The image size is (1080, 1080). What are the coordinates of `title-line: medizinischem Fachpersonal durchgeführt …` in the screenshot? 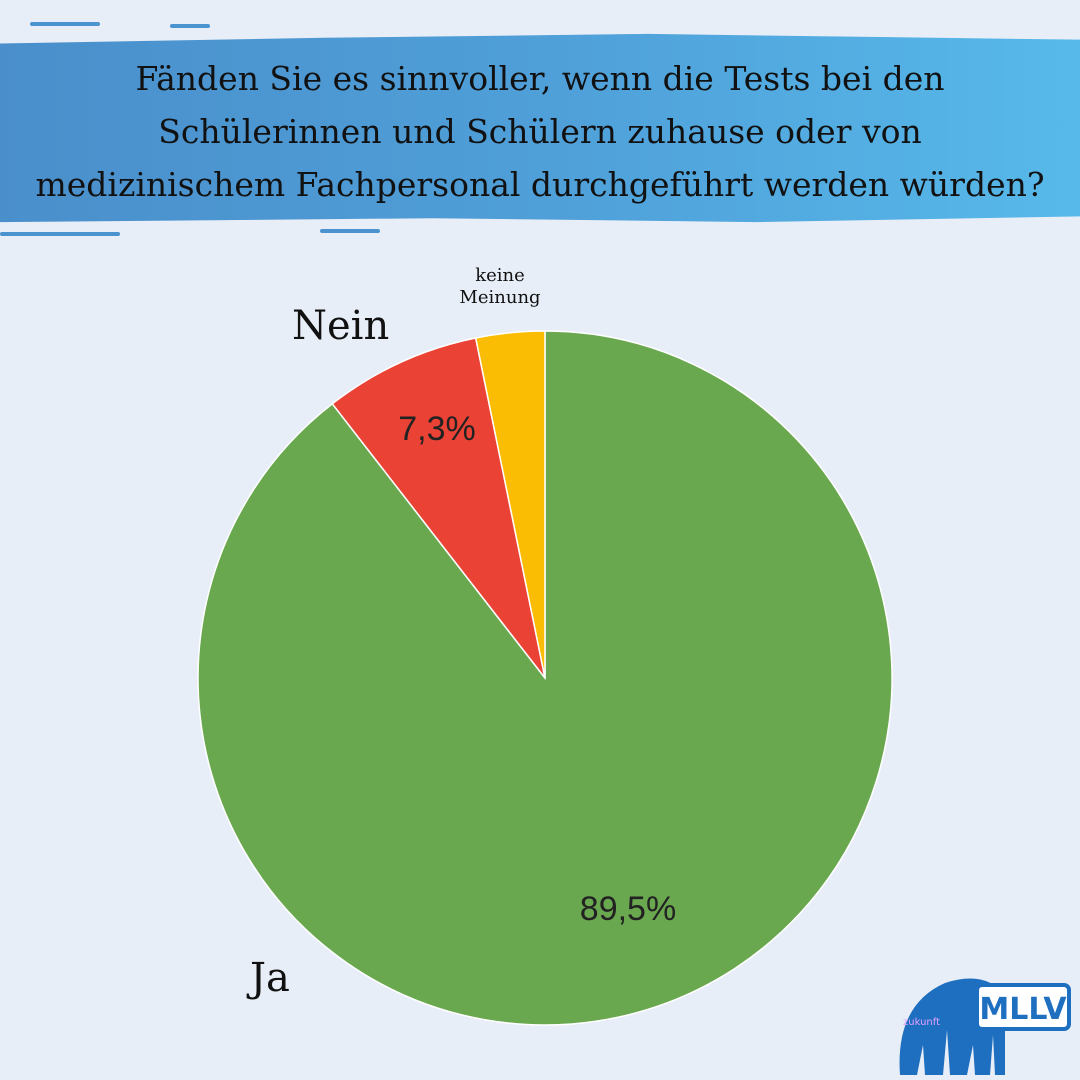 It's located at (540, 184).